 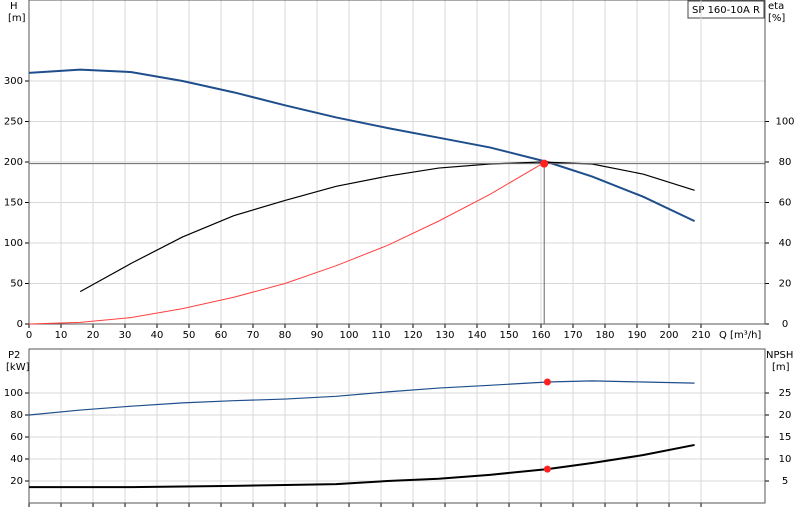 What do you see at coordinates (785, 243) in the screenshot?
I see `y2-tick-label: 40` at bounding box center [785, 243].